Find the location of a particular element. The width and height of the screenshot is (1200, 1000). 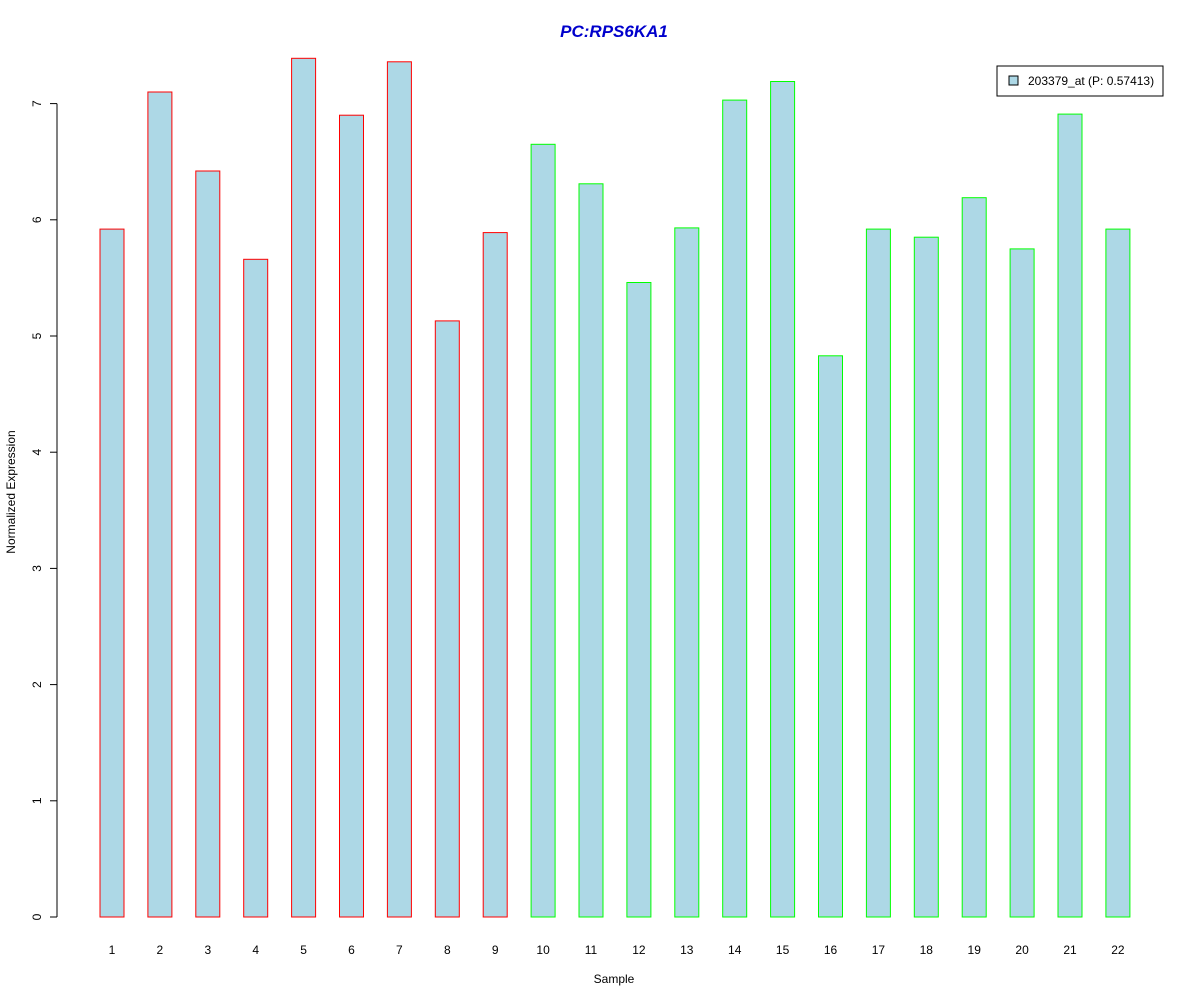

y-axis-label: Normalized Expression is located at coordinates (11, 491).